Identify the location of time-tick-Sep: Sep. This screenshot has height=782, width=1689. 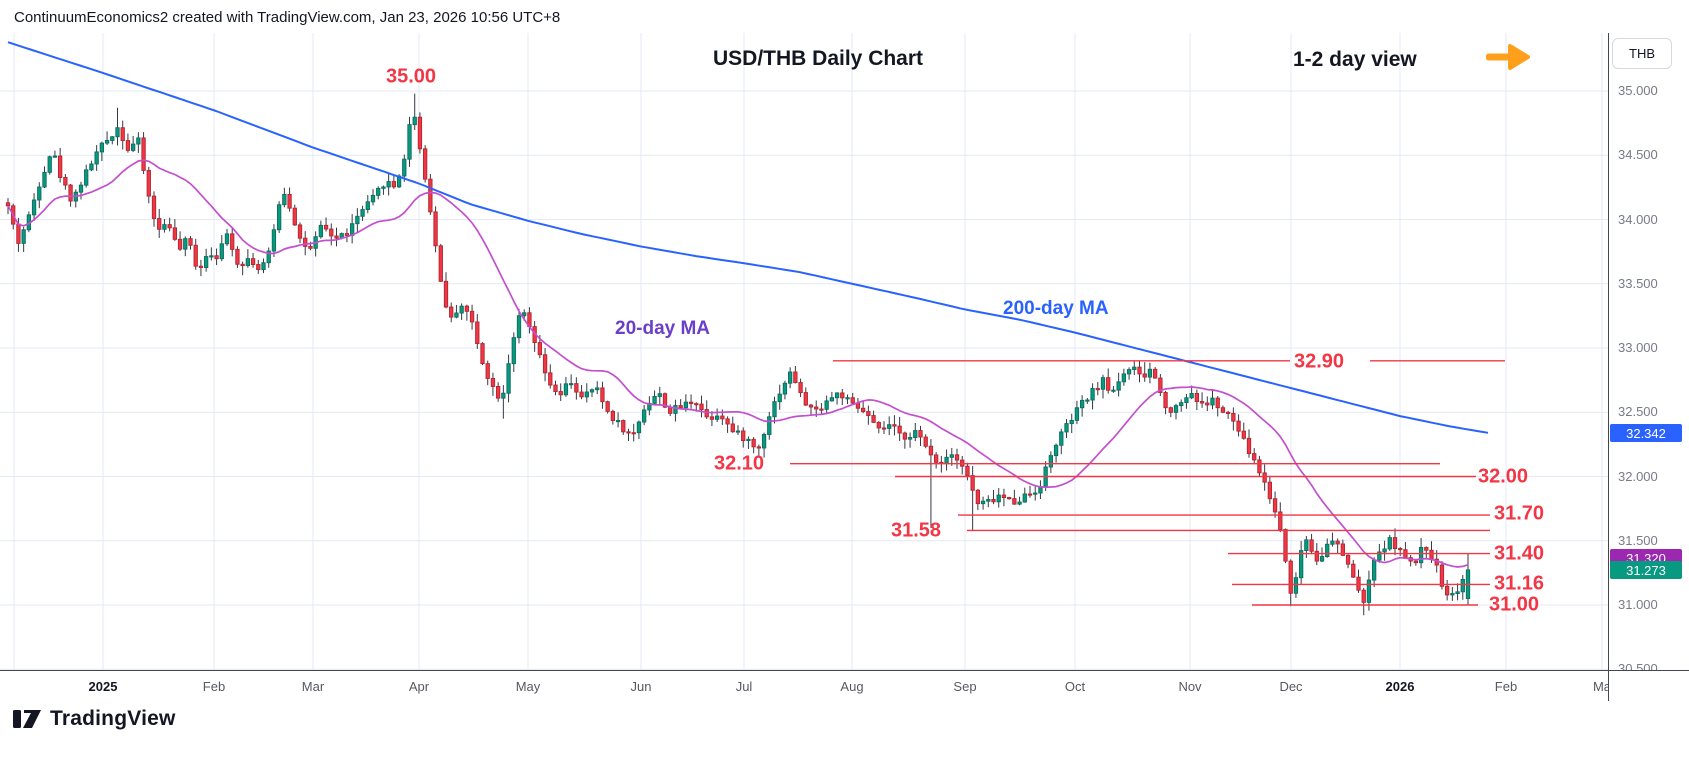
(965, 686).